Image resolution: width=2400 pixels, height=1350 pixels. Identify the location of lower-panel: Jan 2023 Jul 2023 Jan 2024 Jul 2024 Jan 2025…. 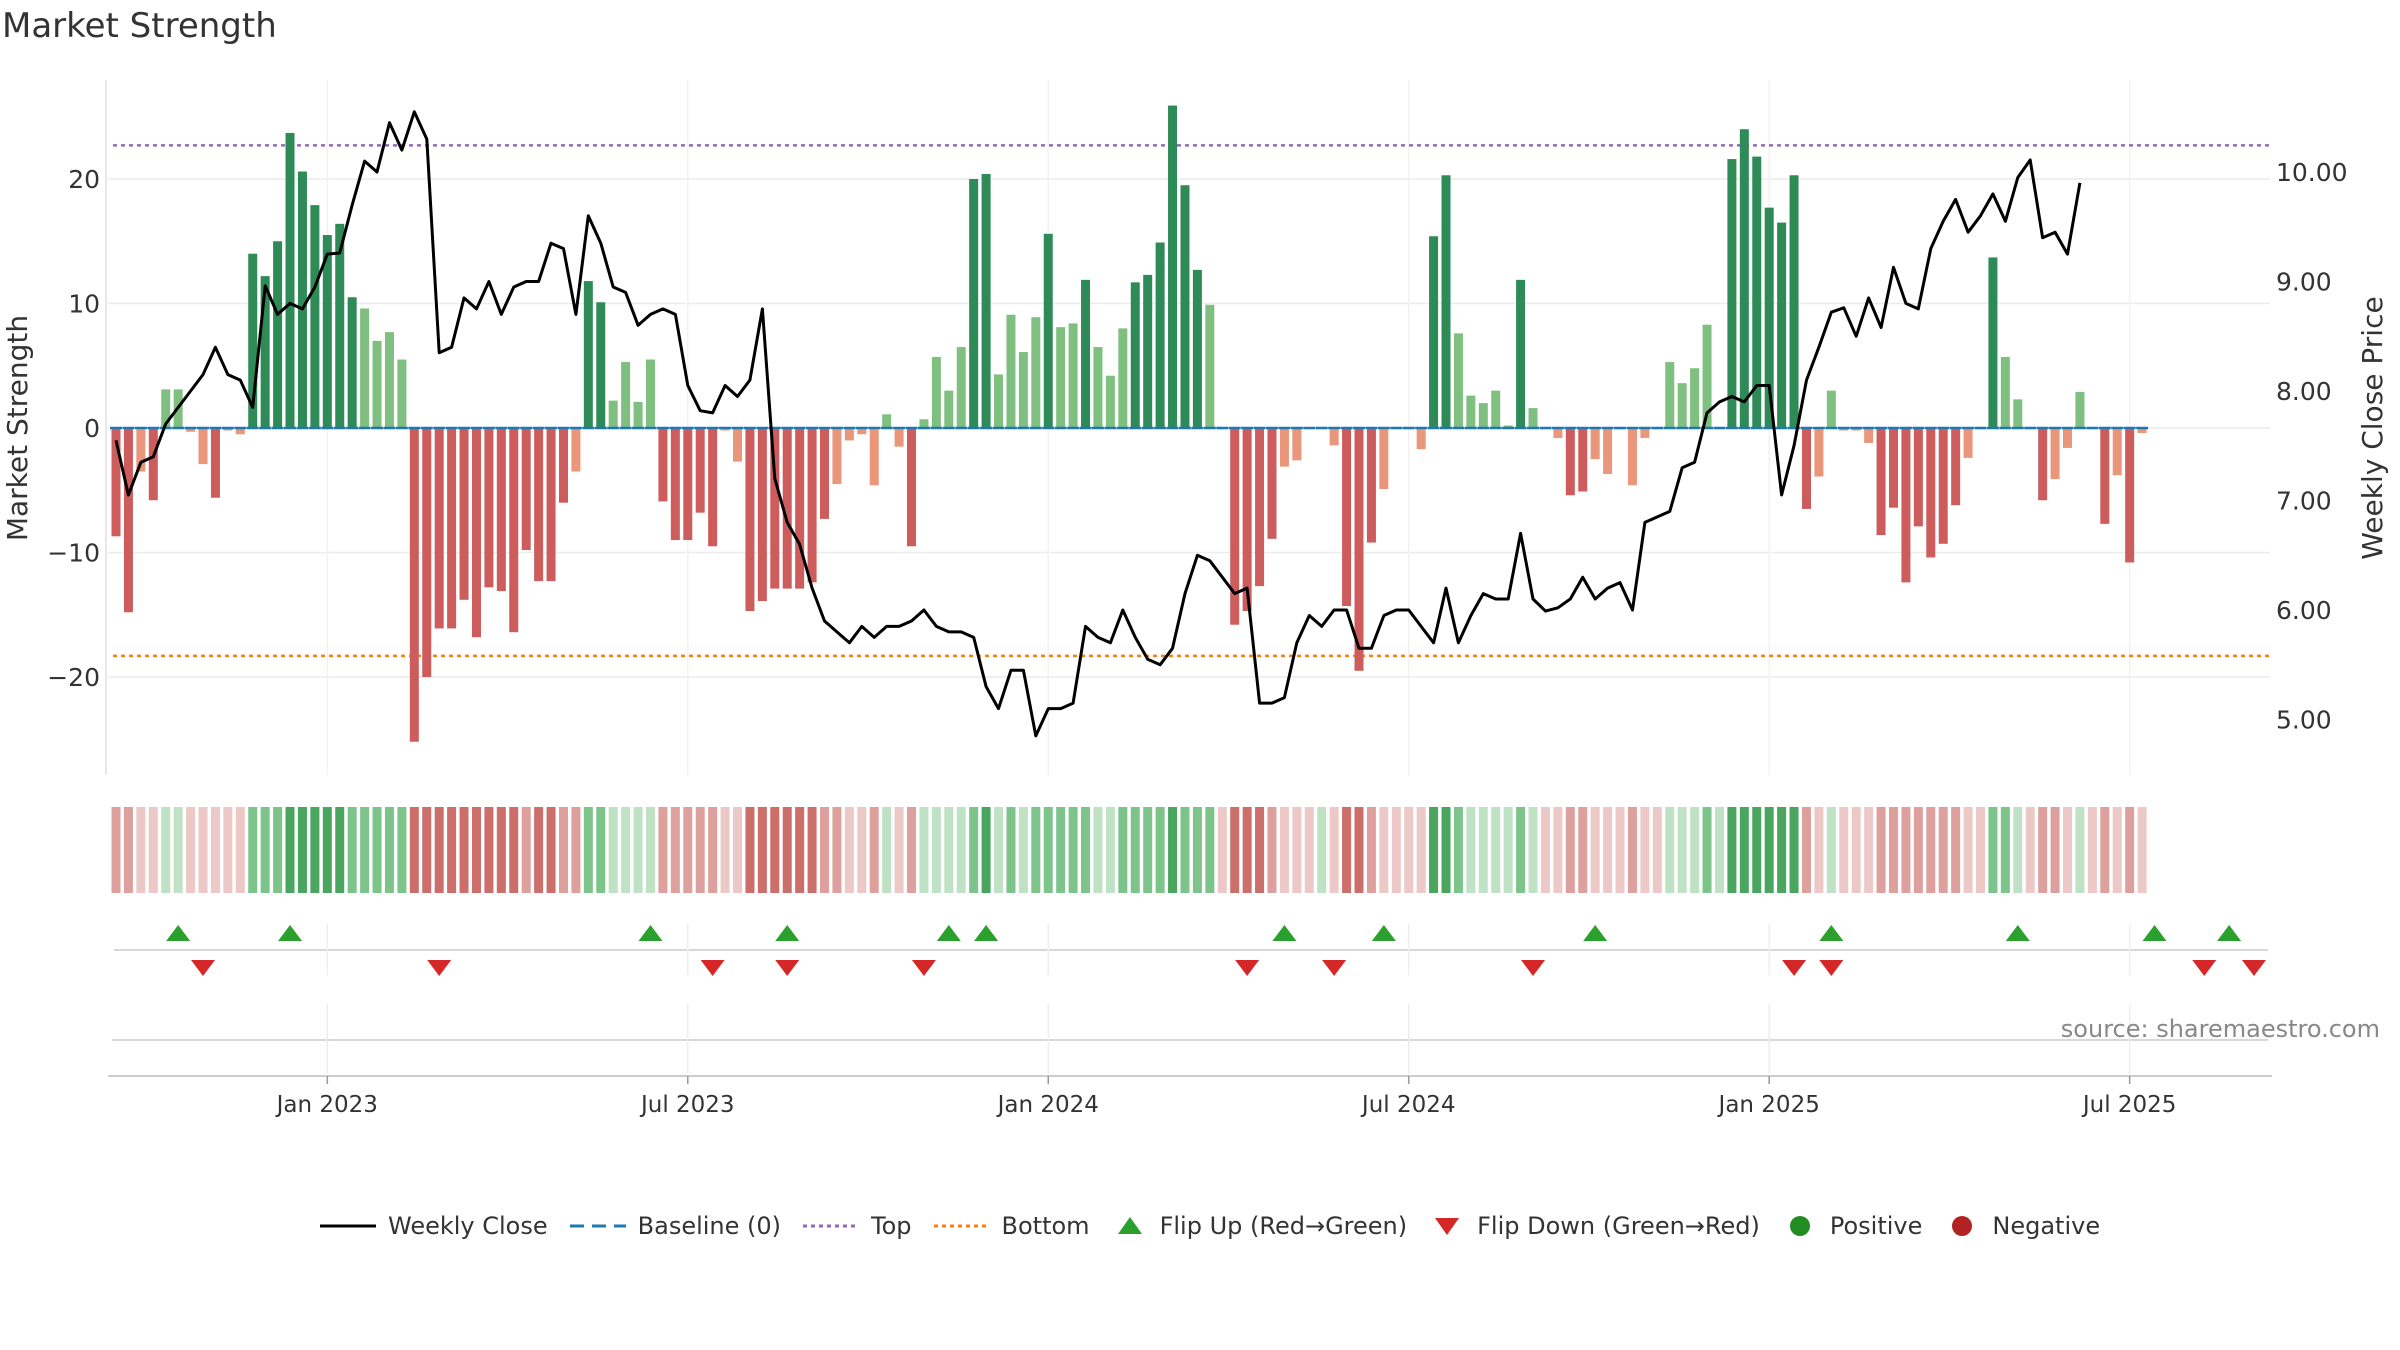
(1190, 1061).